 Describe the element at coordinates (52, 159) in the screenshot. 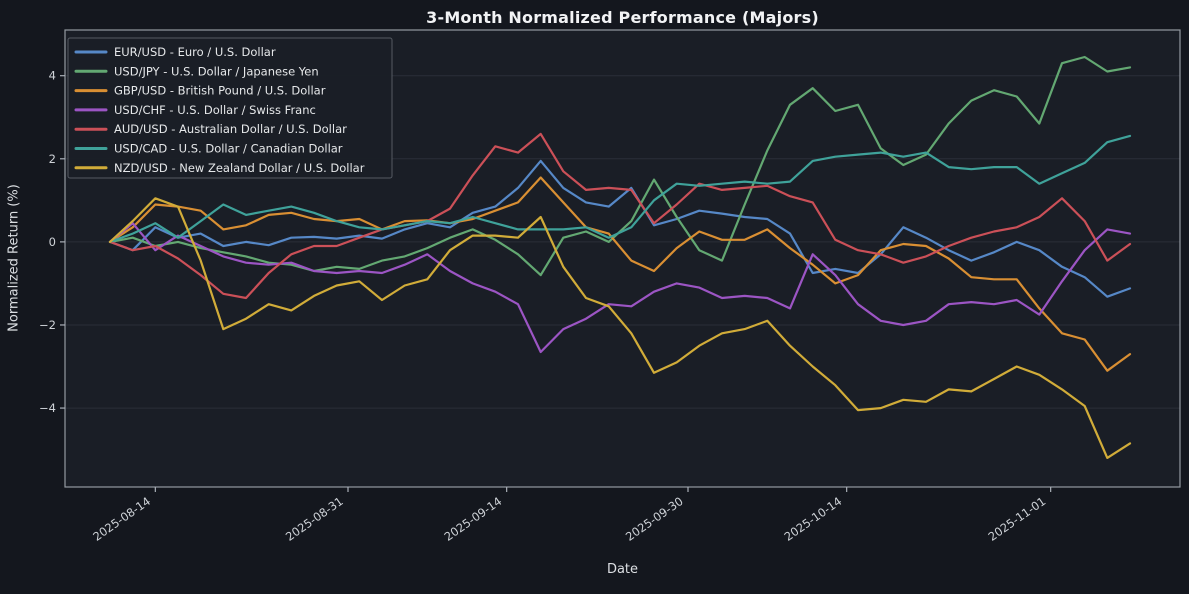

I see `y-tick-label: 2` at that location.